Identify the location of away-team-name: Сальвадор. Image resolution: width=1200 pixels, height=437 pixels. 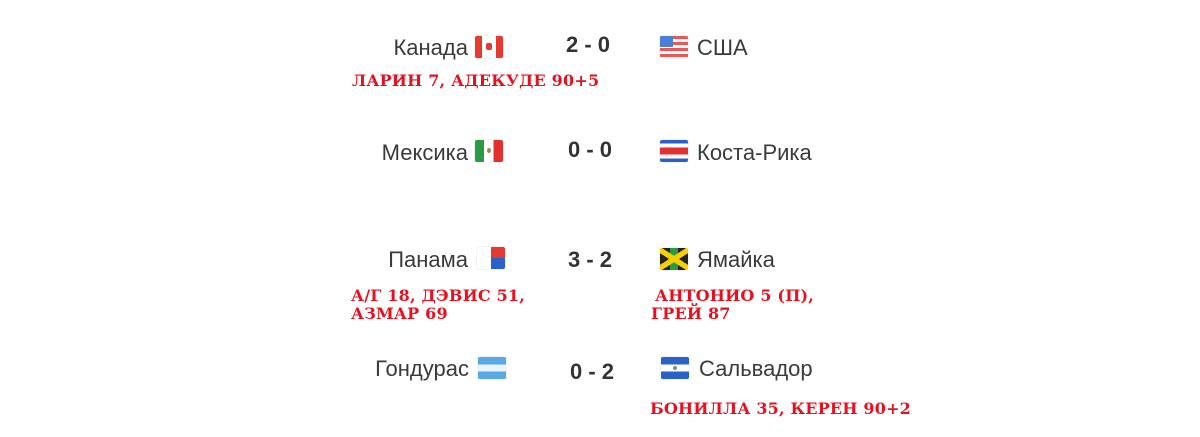
(756, 368).